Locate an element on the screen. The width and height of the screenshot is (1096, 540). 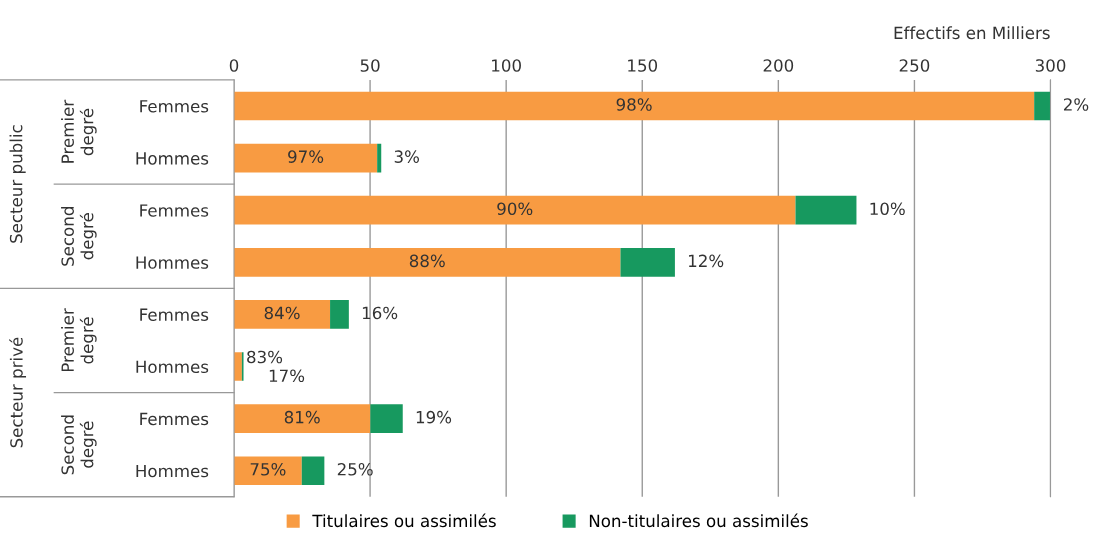
annotation: 84% is located at coordinates (282, 313).